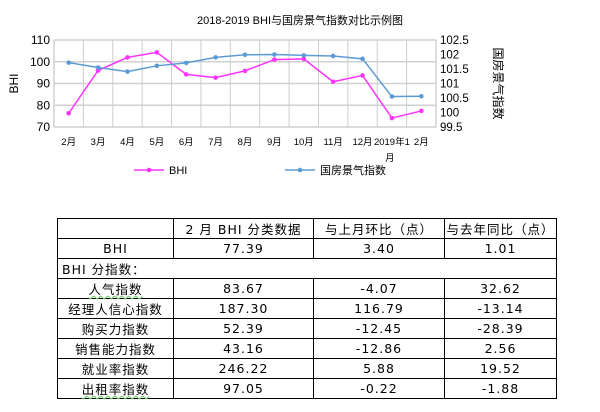  I want to click on x-tick-label: 12月, so click(362, 142).